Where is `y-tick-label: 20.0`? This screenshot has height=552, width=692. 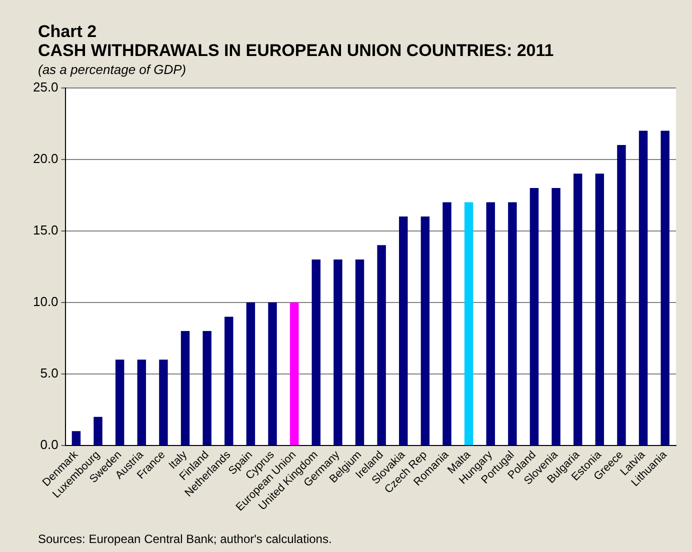
y-tick-label: 20.0 is located at coordinates (45, 158).